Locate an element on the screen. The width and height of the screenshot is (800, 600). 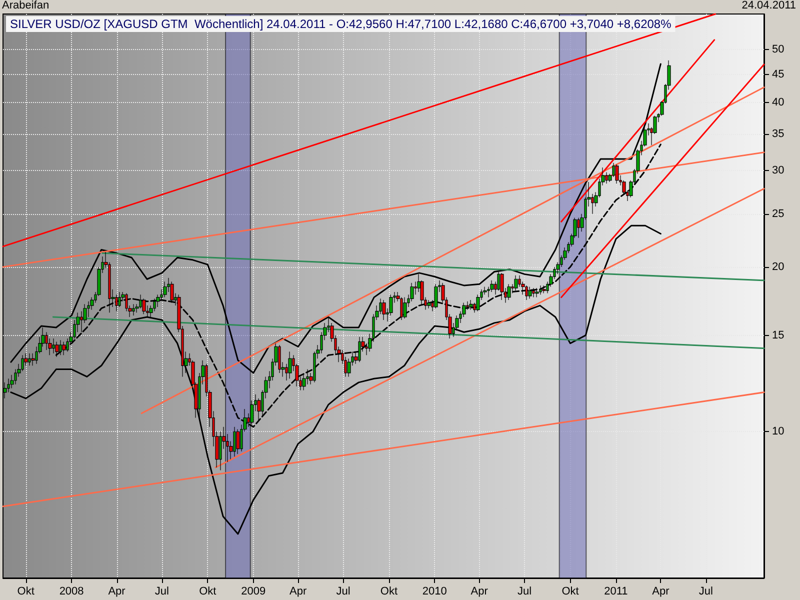
y-tick-label: 15 is located at coordinates (778, 335).